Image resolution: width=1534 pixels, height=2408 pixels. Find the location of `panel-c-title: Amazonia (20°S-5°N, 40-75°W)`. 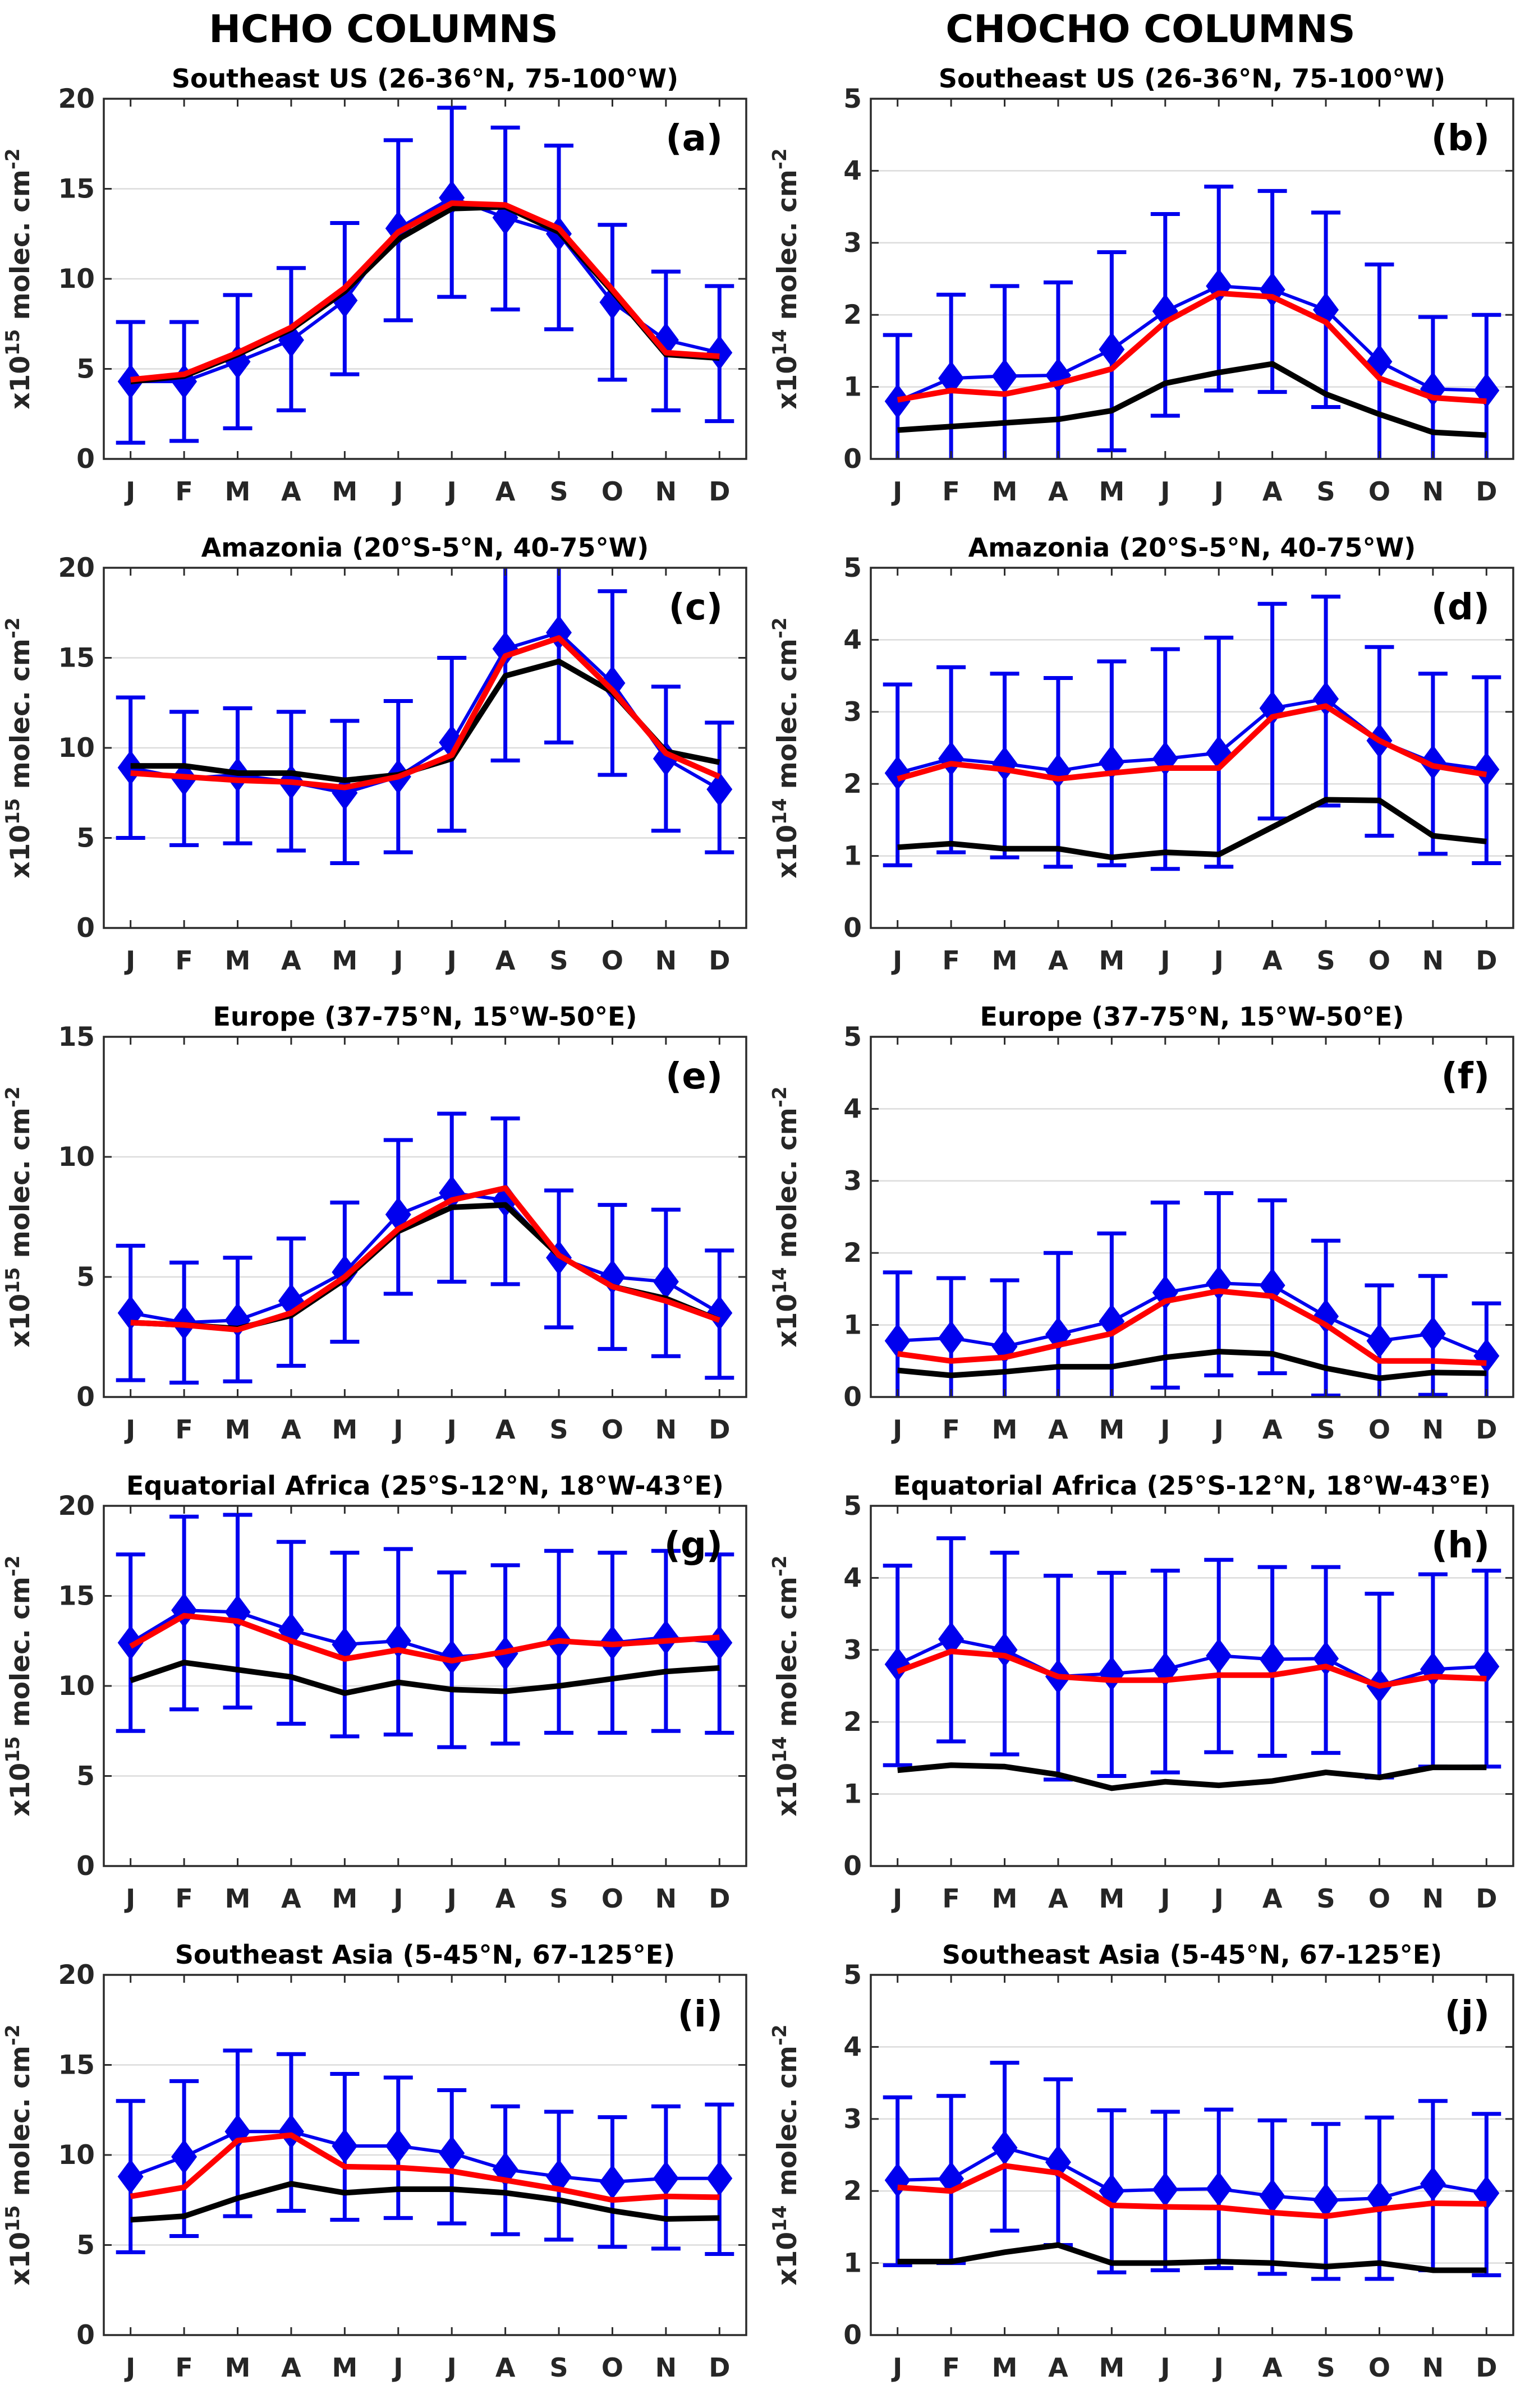

panel-c-title: Amazonia (20°S-5°N, 40-75°W) is located at coordinates (425, 547).